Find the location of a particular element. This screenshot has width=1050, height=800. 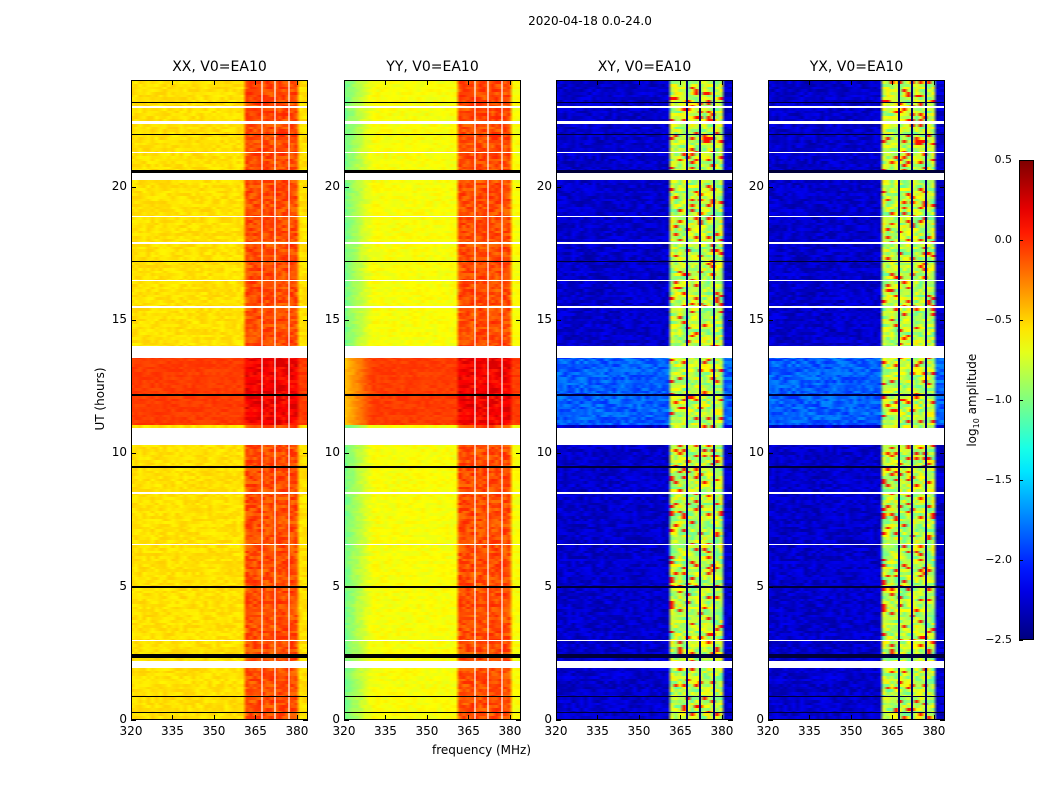

x-tick-label: 365 is located at coordinates (892, 731).